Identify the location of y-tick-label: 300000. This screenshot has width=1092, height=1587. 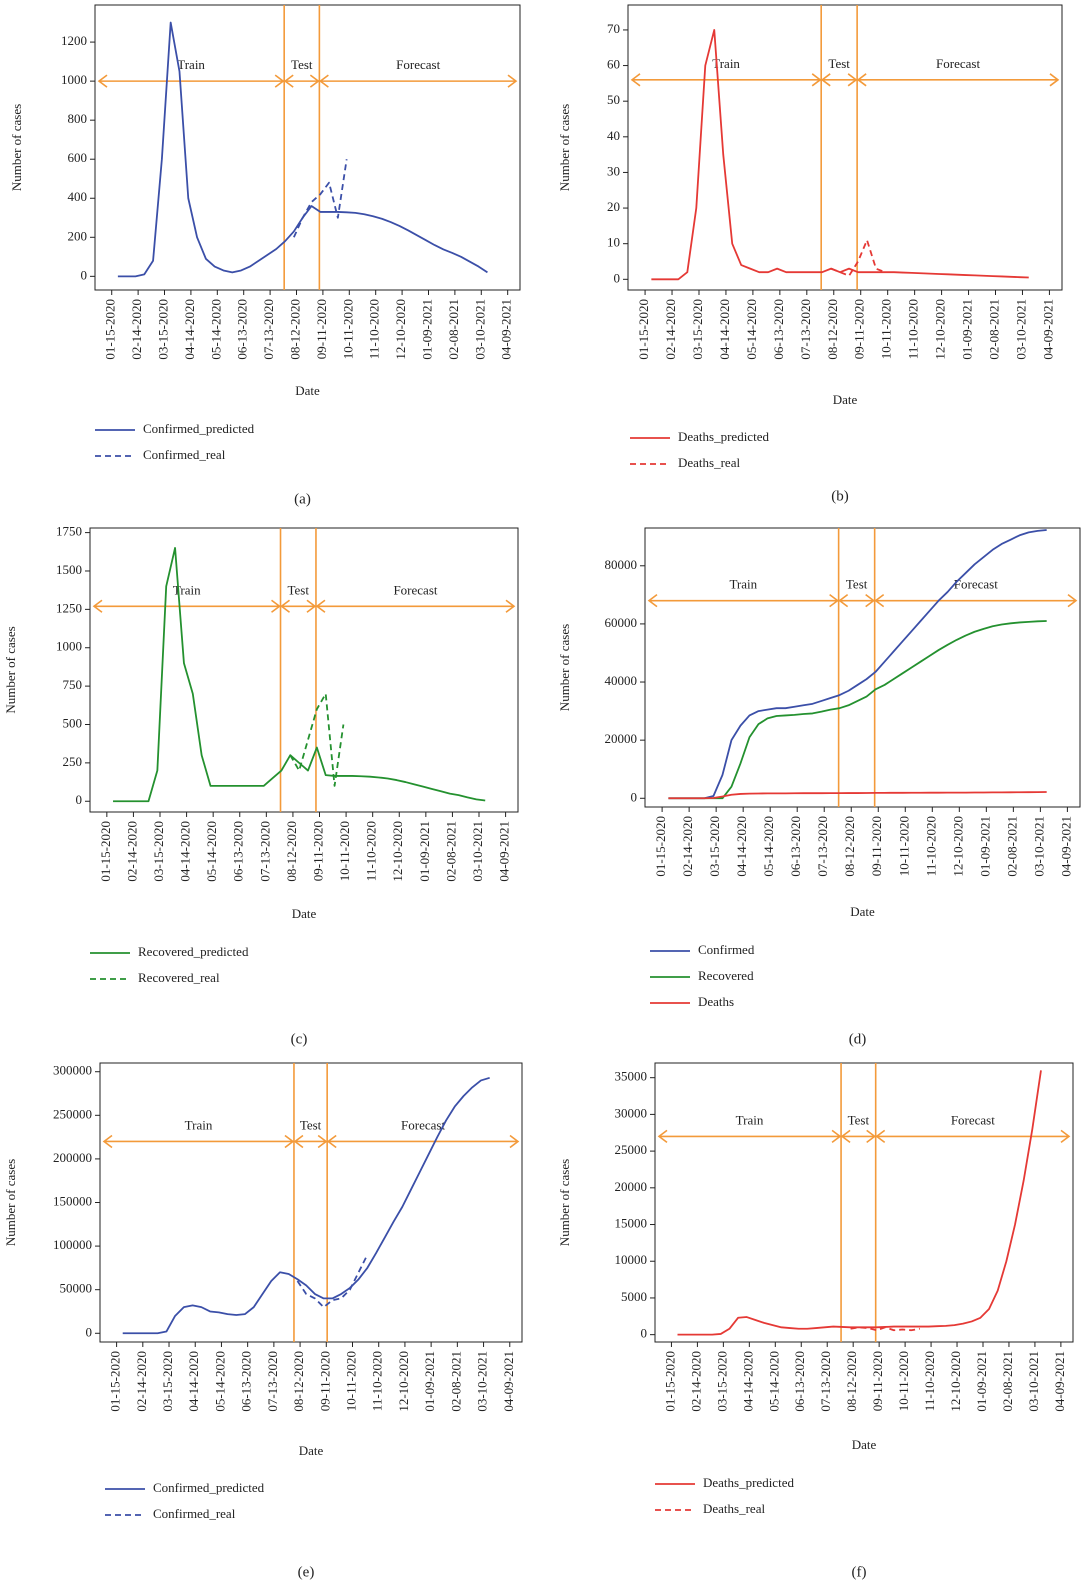
(72, 1070).